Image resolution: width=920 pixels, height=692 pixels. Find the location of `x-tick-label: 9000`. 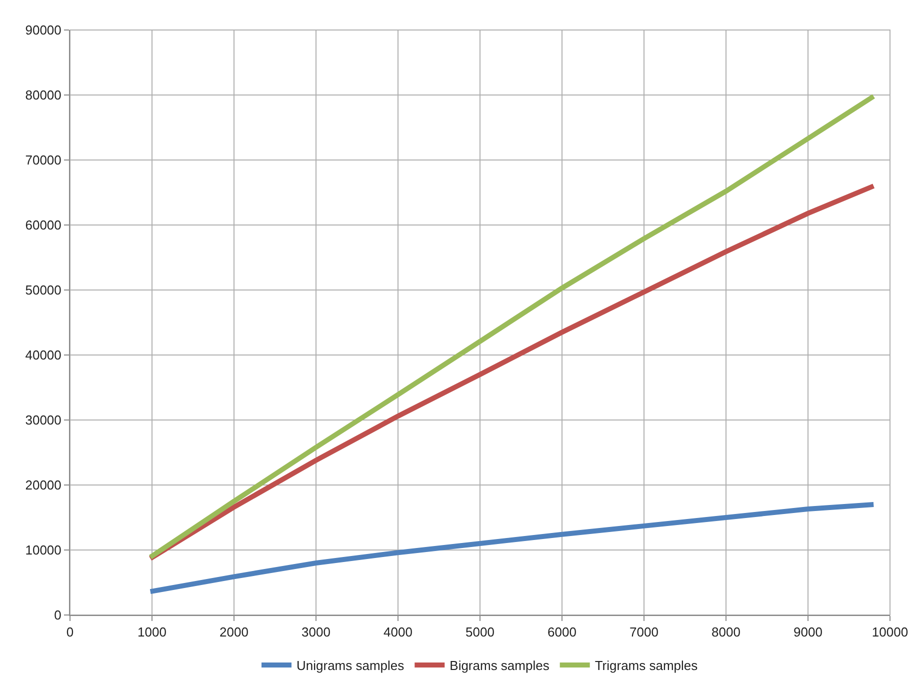

x-tick-label: 9000 is located at coordinates (808, 632).